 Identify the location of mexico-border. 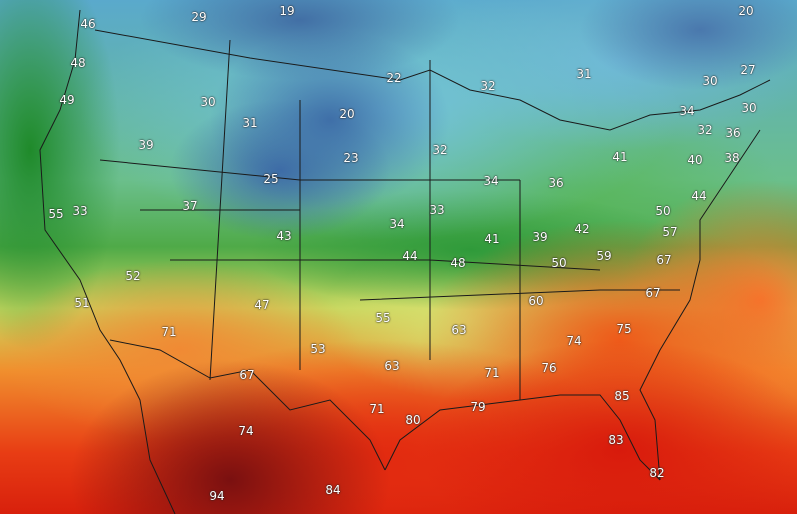
(247, 405).